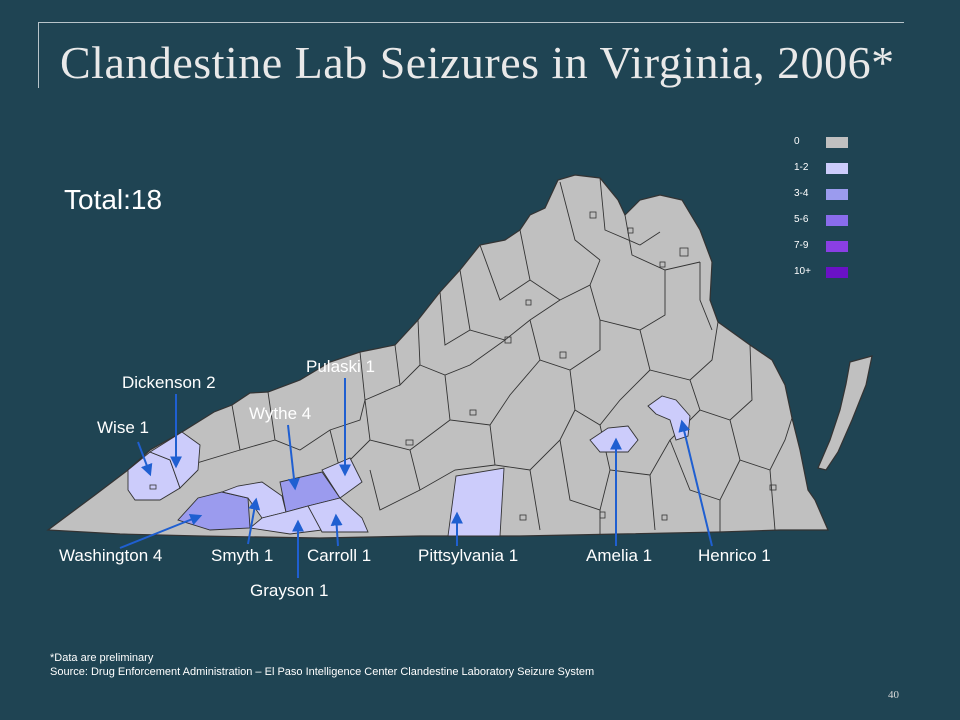 Image resolution: width=960 pixels, height=720 pixels. Describe the element at coordinates (342, 478) in the screenshot. I see `county-pulaski` at that location.